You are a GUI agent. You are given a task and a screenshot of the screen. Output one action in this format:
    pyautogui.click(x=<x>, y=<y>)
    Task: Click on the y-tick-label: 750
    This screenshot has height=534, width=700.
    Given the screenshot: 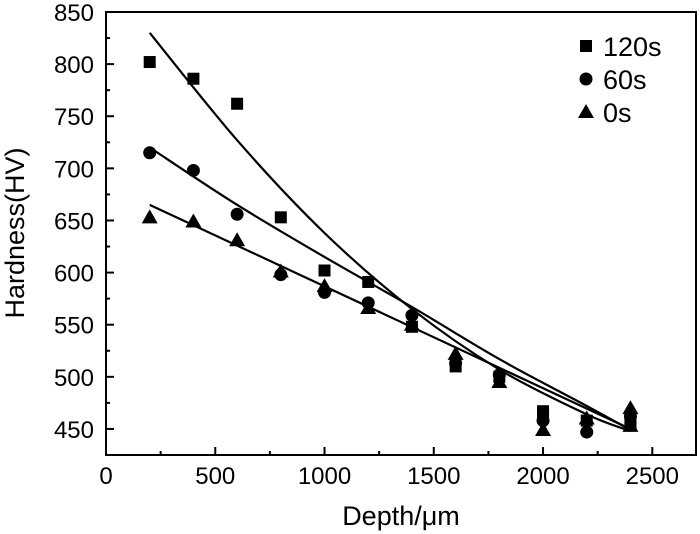 What is the action you would take?
    pyautogui.click(x=74, y=117)
    